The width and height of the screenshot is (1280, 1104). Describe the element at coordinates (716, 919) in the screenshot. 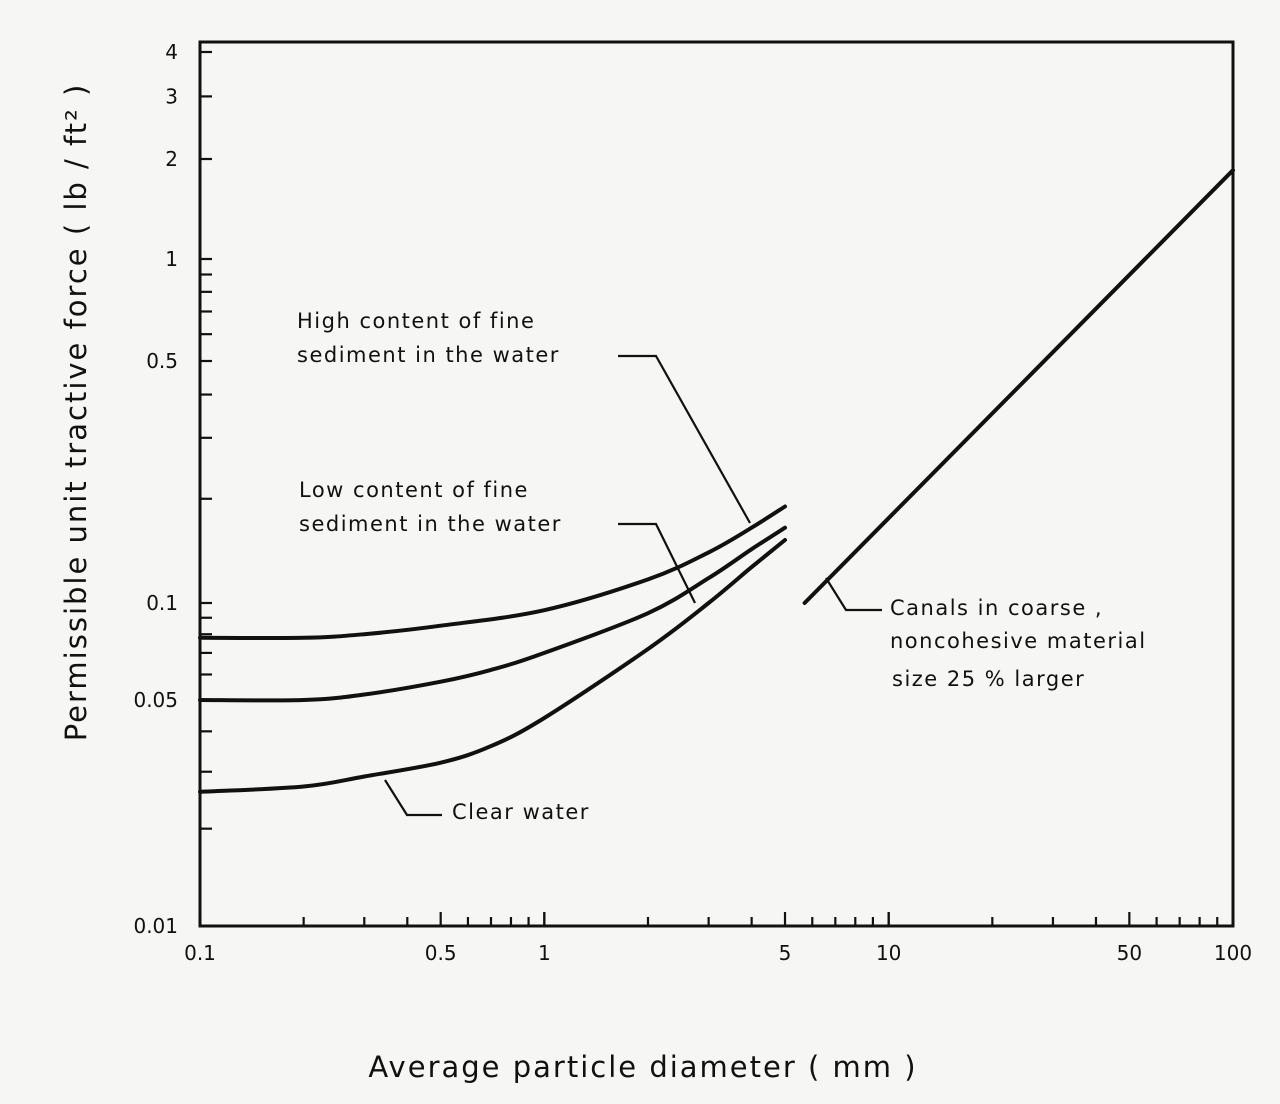

I see `x-minor-ticks` at that location.